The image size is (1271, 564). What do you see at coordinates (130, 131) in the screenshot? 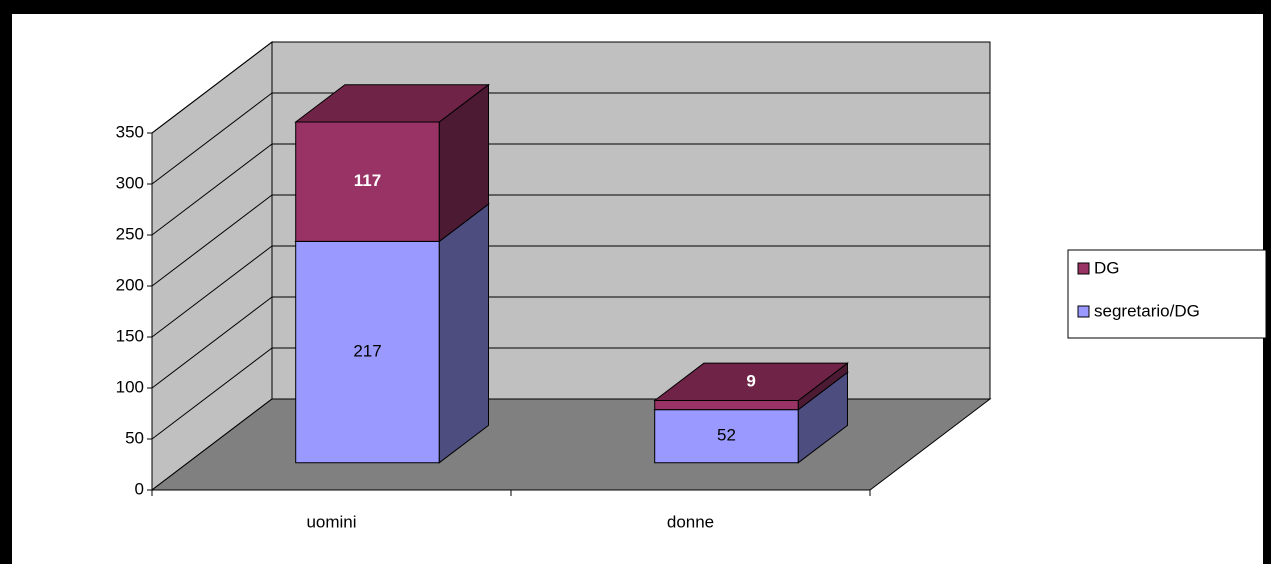
I see `y-tick-label: 350` at bounding box center [130, 131].